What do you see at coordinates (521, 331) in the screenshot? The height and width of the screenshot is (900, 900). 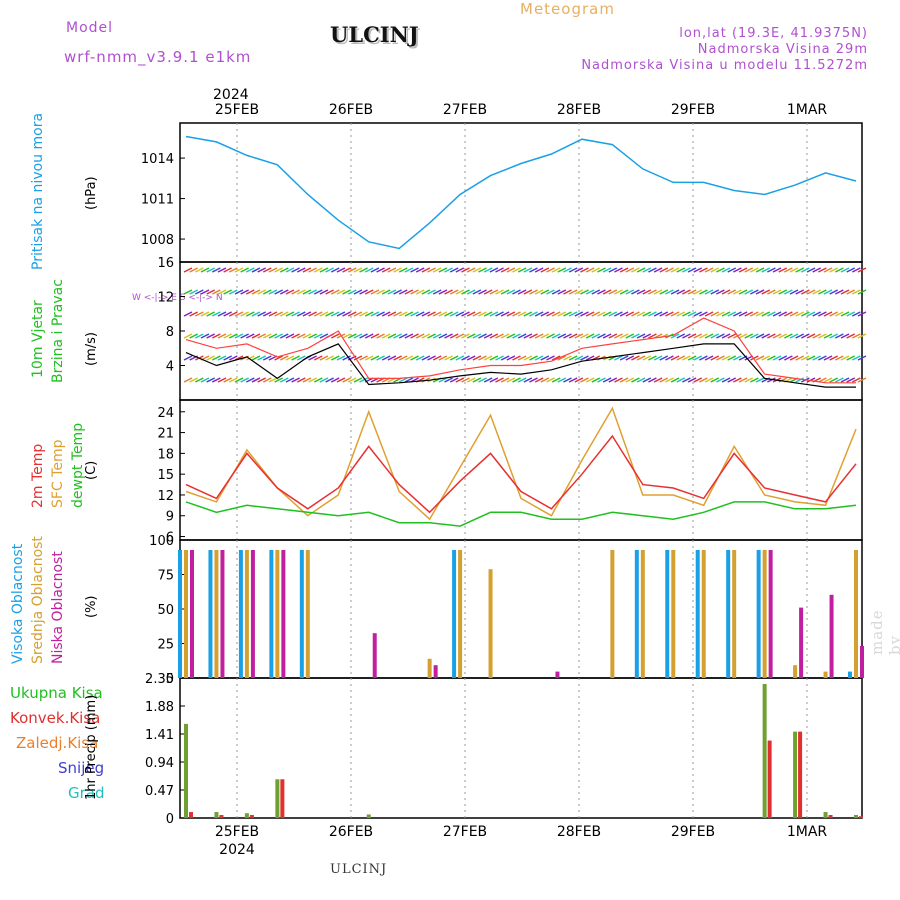 I see `panel-frame` at bounding box center [521, 331].